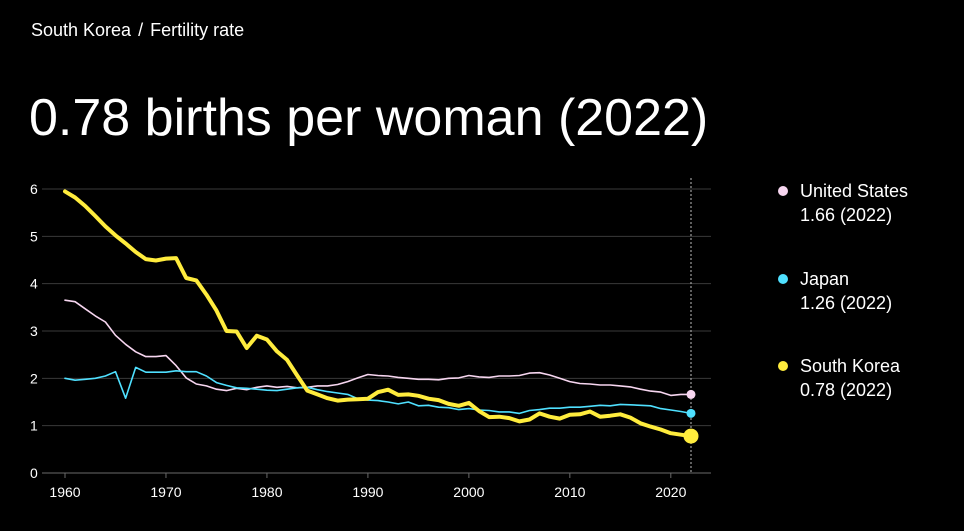 The image size is (964, 531). What do you see at coordinates (378, 348) in the screenshot?
I see `series-line-united-states` at bounding box center [378, 348].